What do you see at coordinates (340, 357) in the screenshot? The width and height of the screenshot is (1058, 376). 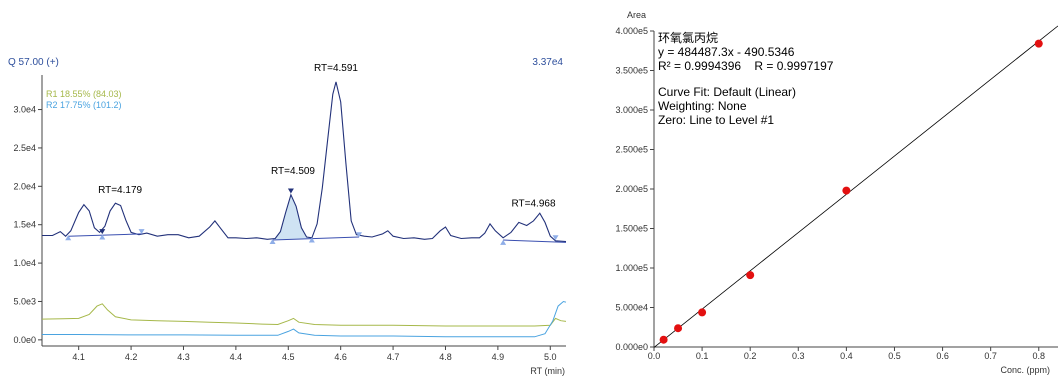 I see `chromatogram-x-tick-label: 4.6` at bounding box center [340, 357].